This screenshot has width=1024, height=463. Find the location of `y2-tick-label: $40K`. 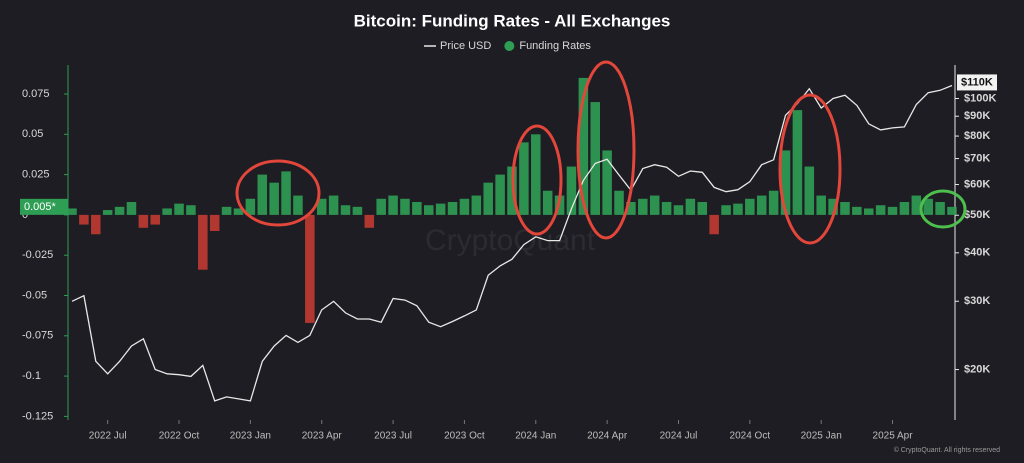

y2-tick-label: $40K is located at coordinates (977, 253).